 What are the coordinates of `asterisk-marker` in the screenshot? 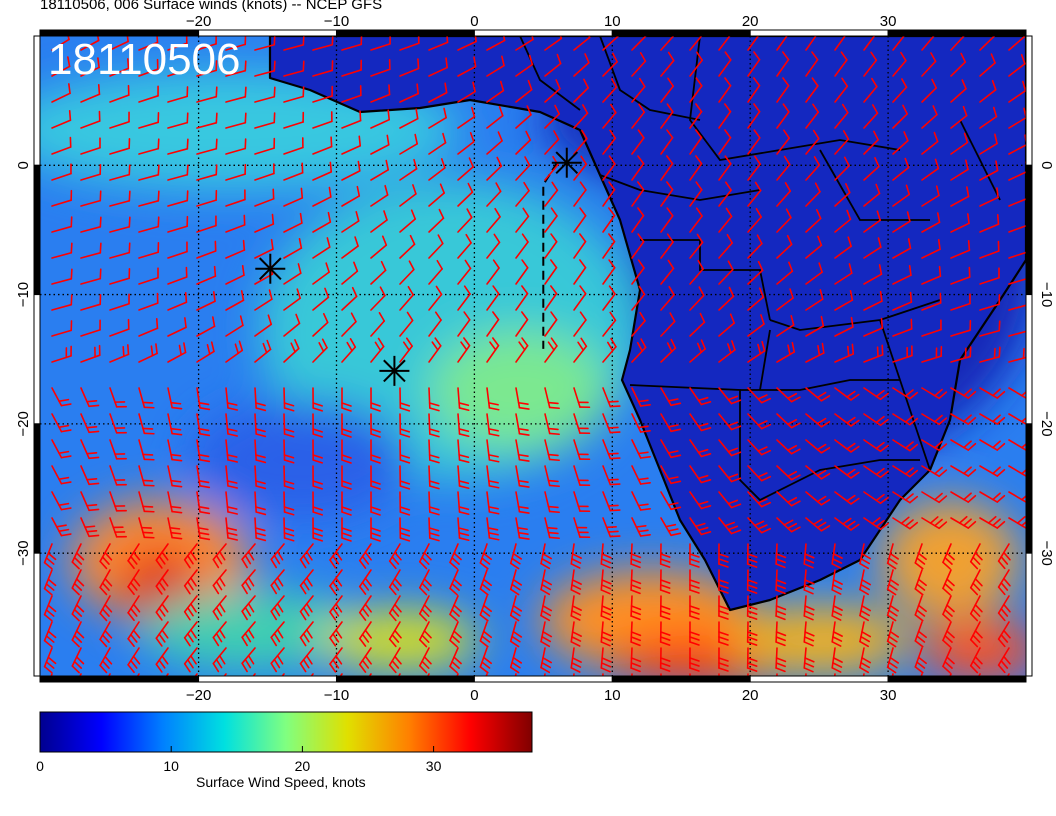 It's located at (566, 162).